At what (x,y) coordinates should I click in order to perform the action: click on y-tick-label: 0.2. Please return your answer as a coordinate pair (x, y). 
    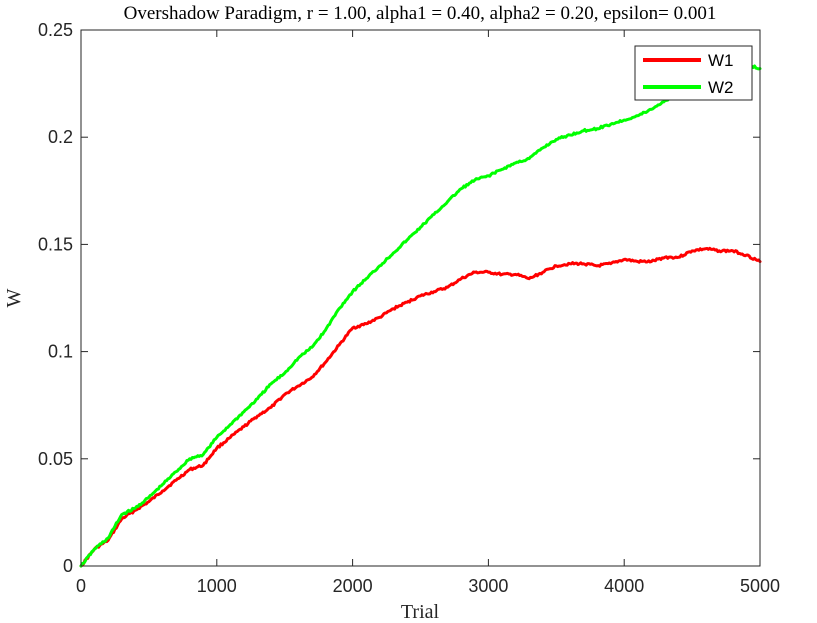
    Looking at the image, I should click on (60, 137).